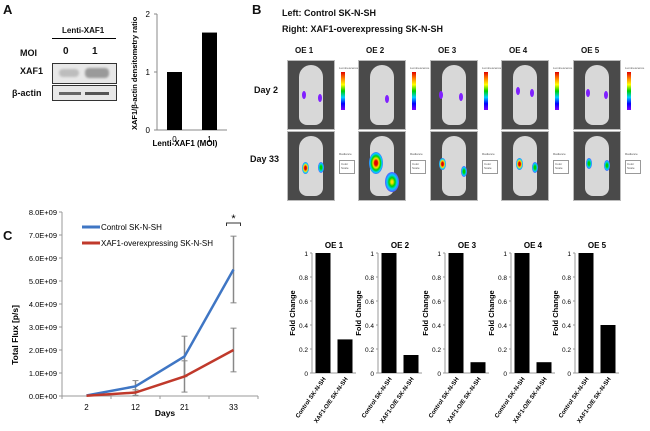  Describe the element at coordinates (590, 50) in the screenshot. I see `column-title-oe5: OE 5` at that location.